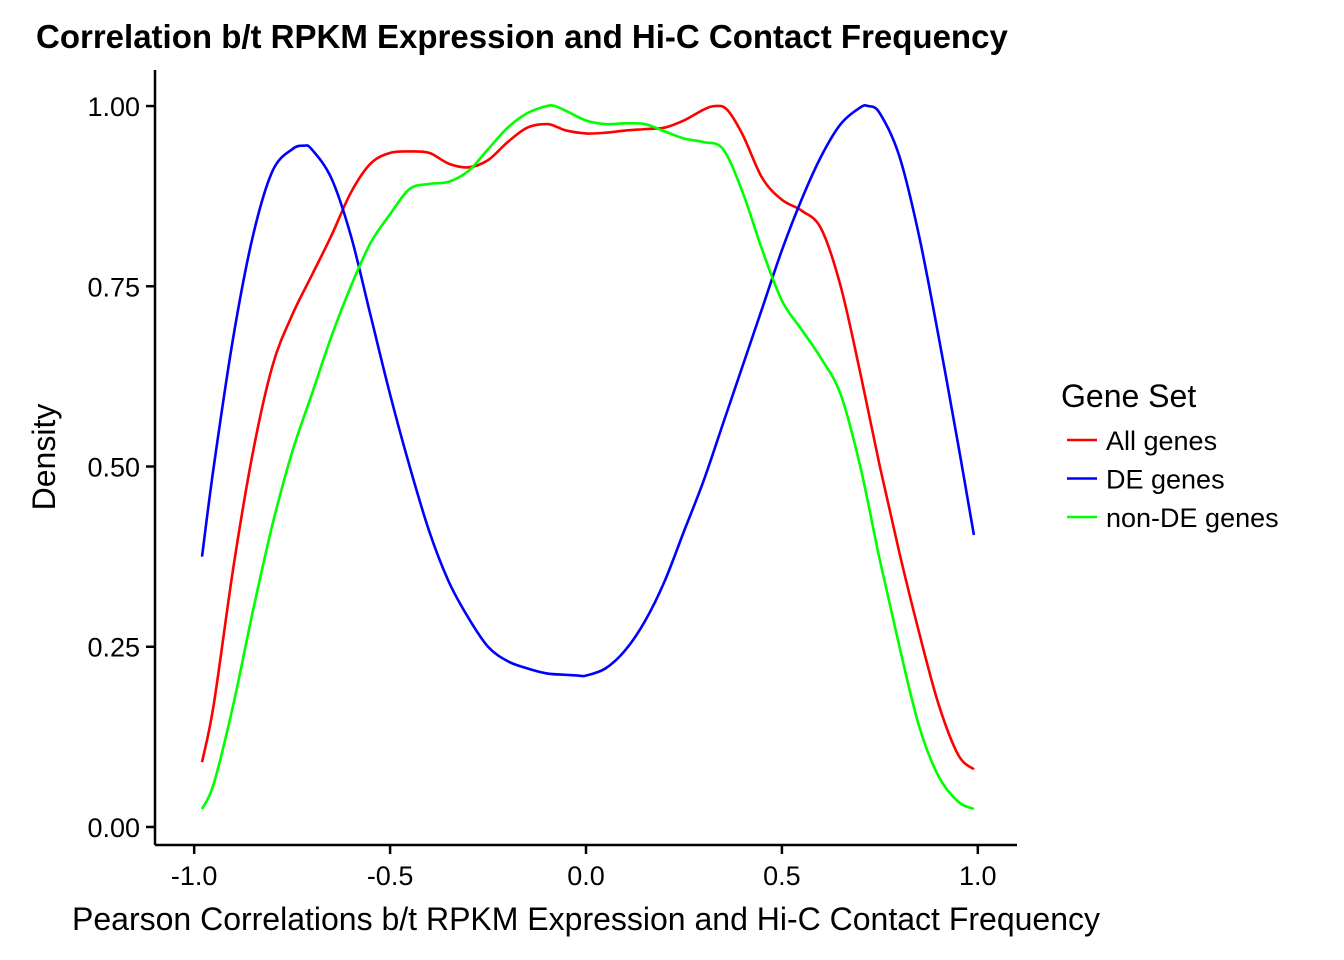  I want to click on y-tick-label: 1.00, so click(113, 107).